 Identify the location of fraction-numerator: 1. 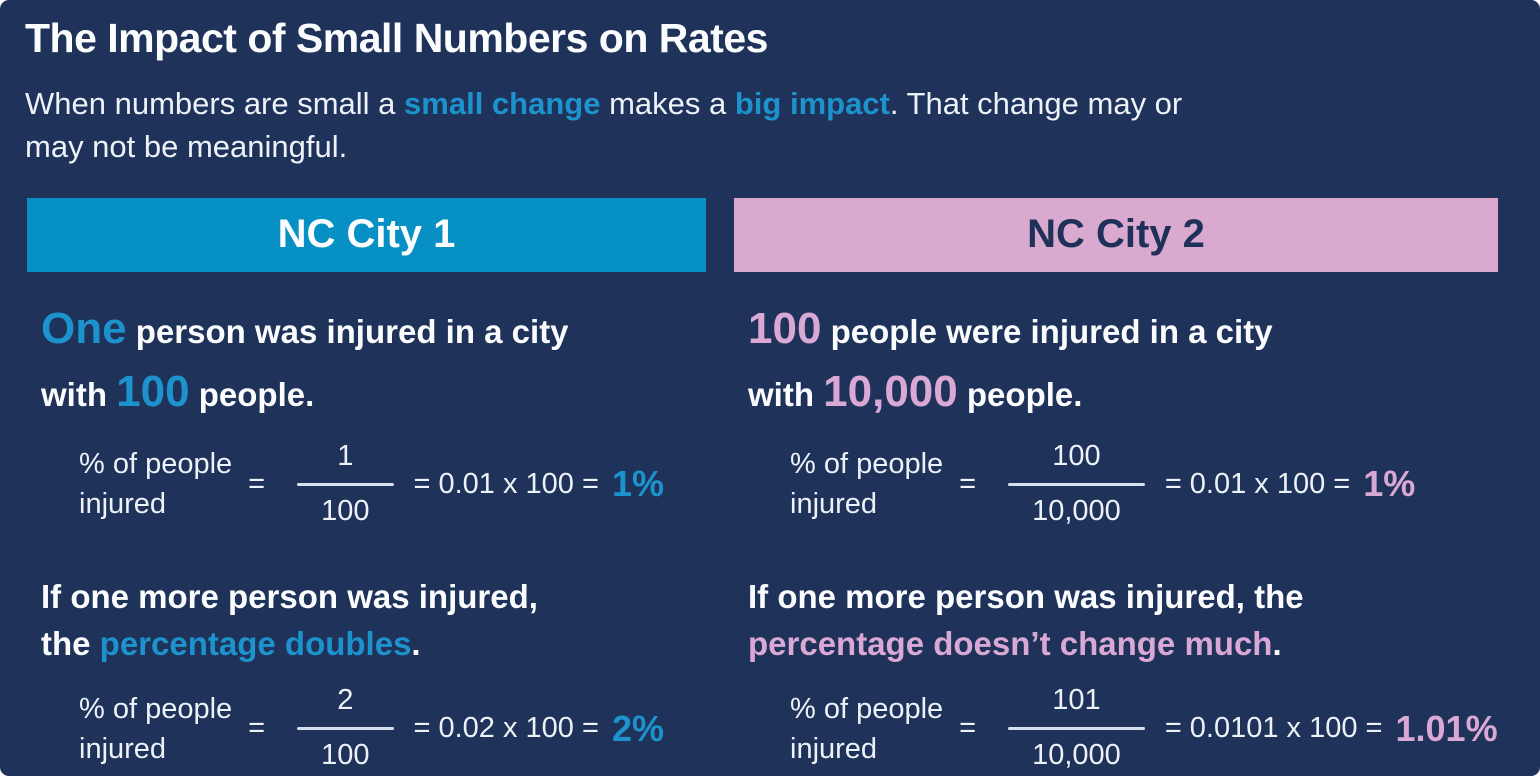
(345, 456).